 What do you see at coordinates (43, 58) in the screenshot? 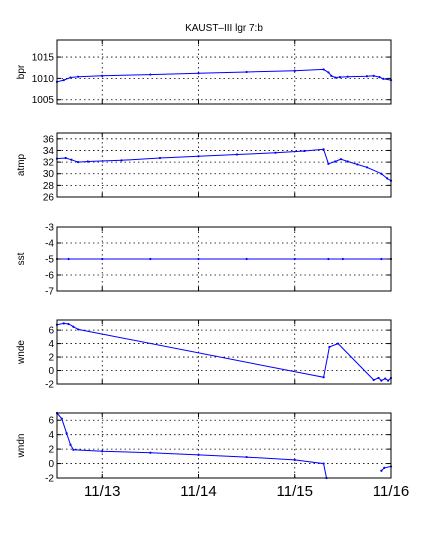
I see `y-tick-label: 1015` at bounding box center [43, 58].